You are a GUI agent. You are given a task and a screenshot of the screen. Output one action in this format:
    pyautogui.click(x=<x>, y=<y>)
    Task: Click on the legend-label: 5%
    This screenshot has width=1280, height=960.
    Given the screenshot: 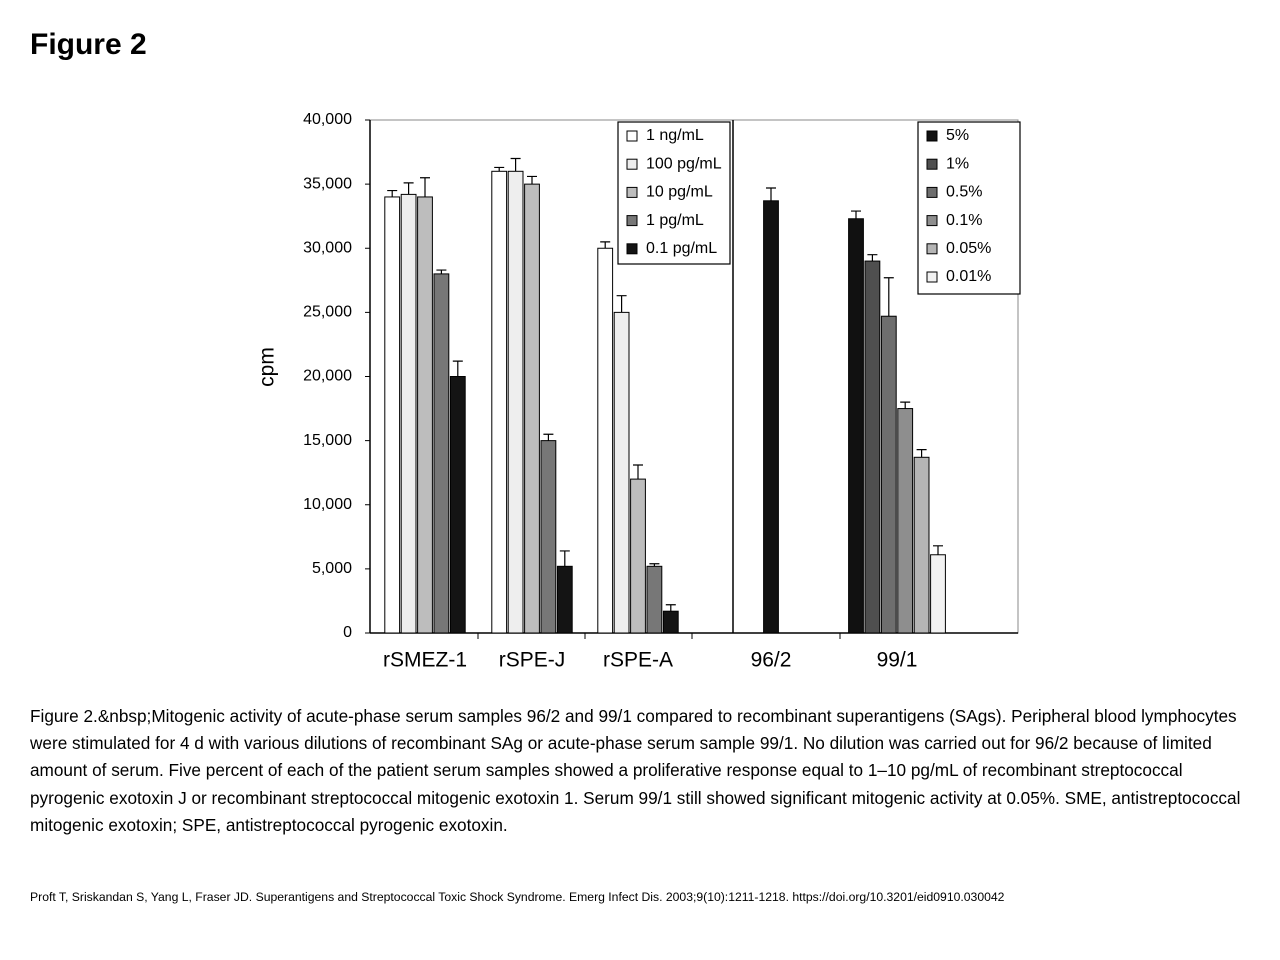 What is the action you would take?
    pyautogui.click(x=957, y=135)
    